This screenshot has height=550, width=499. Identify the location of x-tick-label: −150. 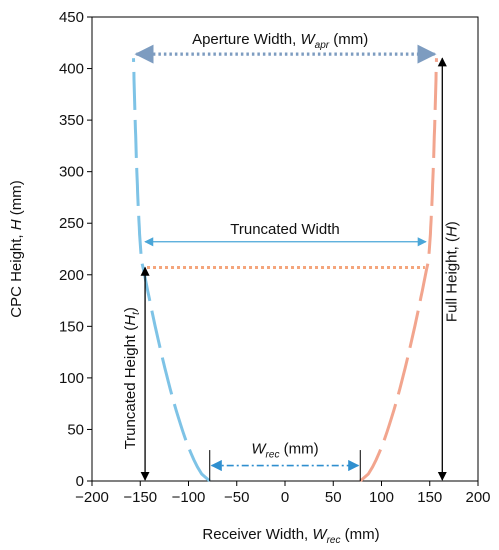
(140, 497).